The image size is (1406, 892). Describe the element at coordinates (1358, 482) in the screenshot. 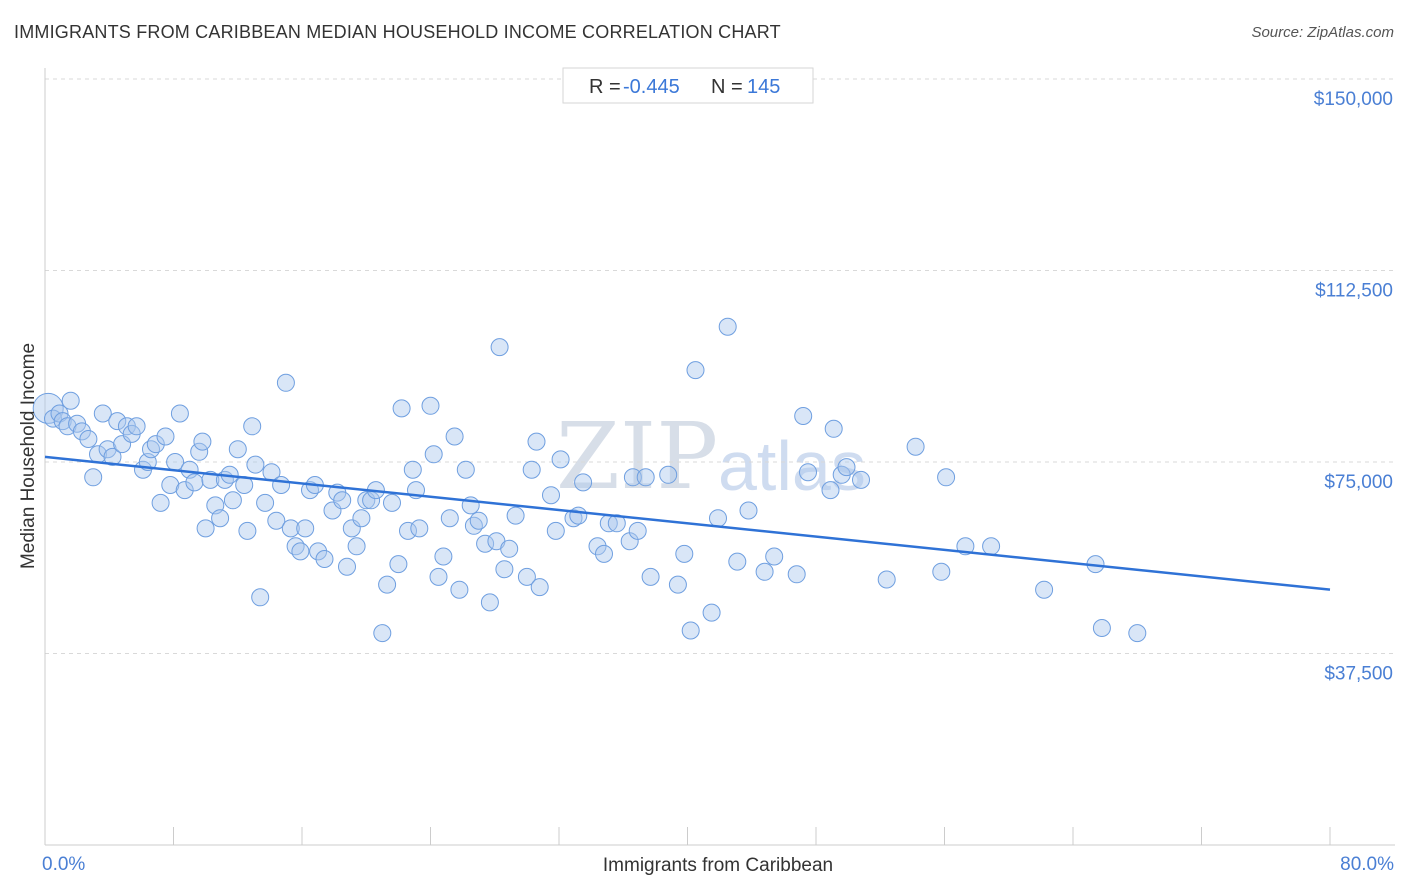

I see `y-tick-label: $75,000` at that location.